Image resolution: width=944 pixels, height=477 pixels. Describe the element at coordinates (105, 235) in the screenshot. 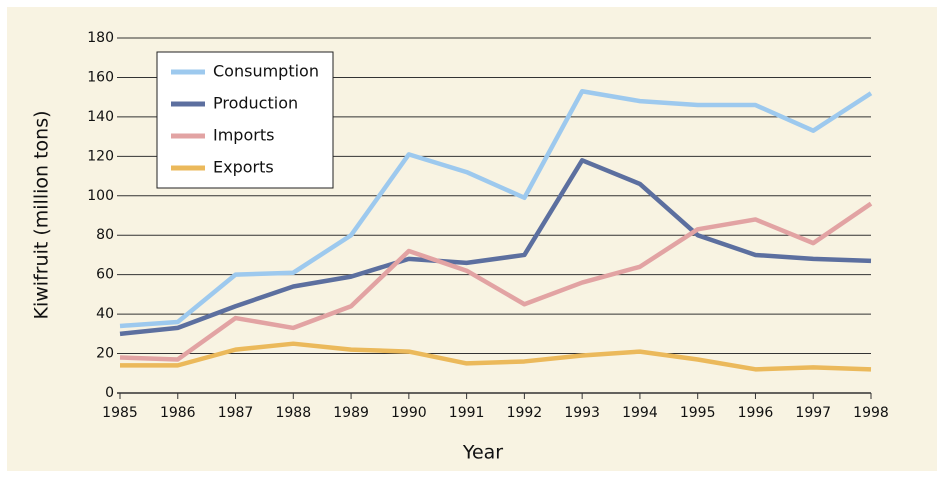

I see `y-tick-label: 80` at that location.